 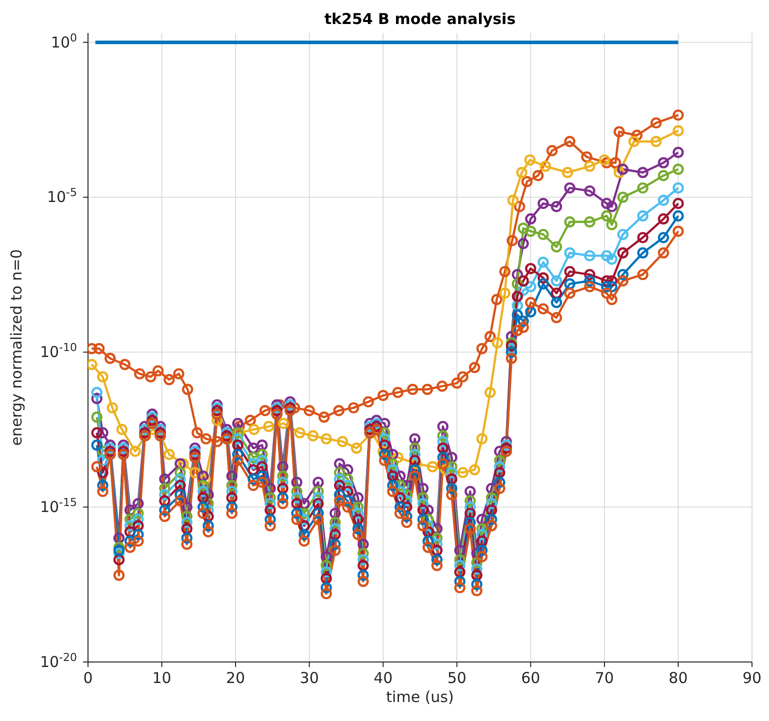 I want to click on x-tick-label: 0, so click(x=88, y=678).